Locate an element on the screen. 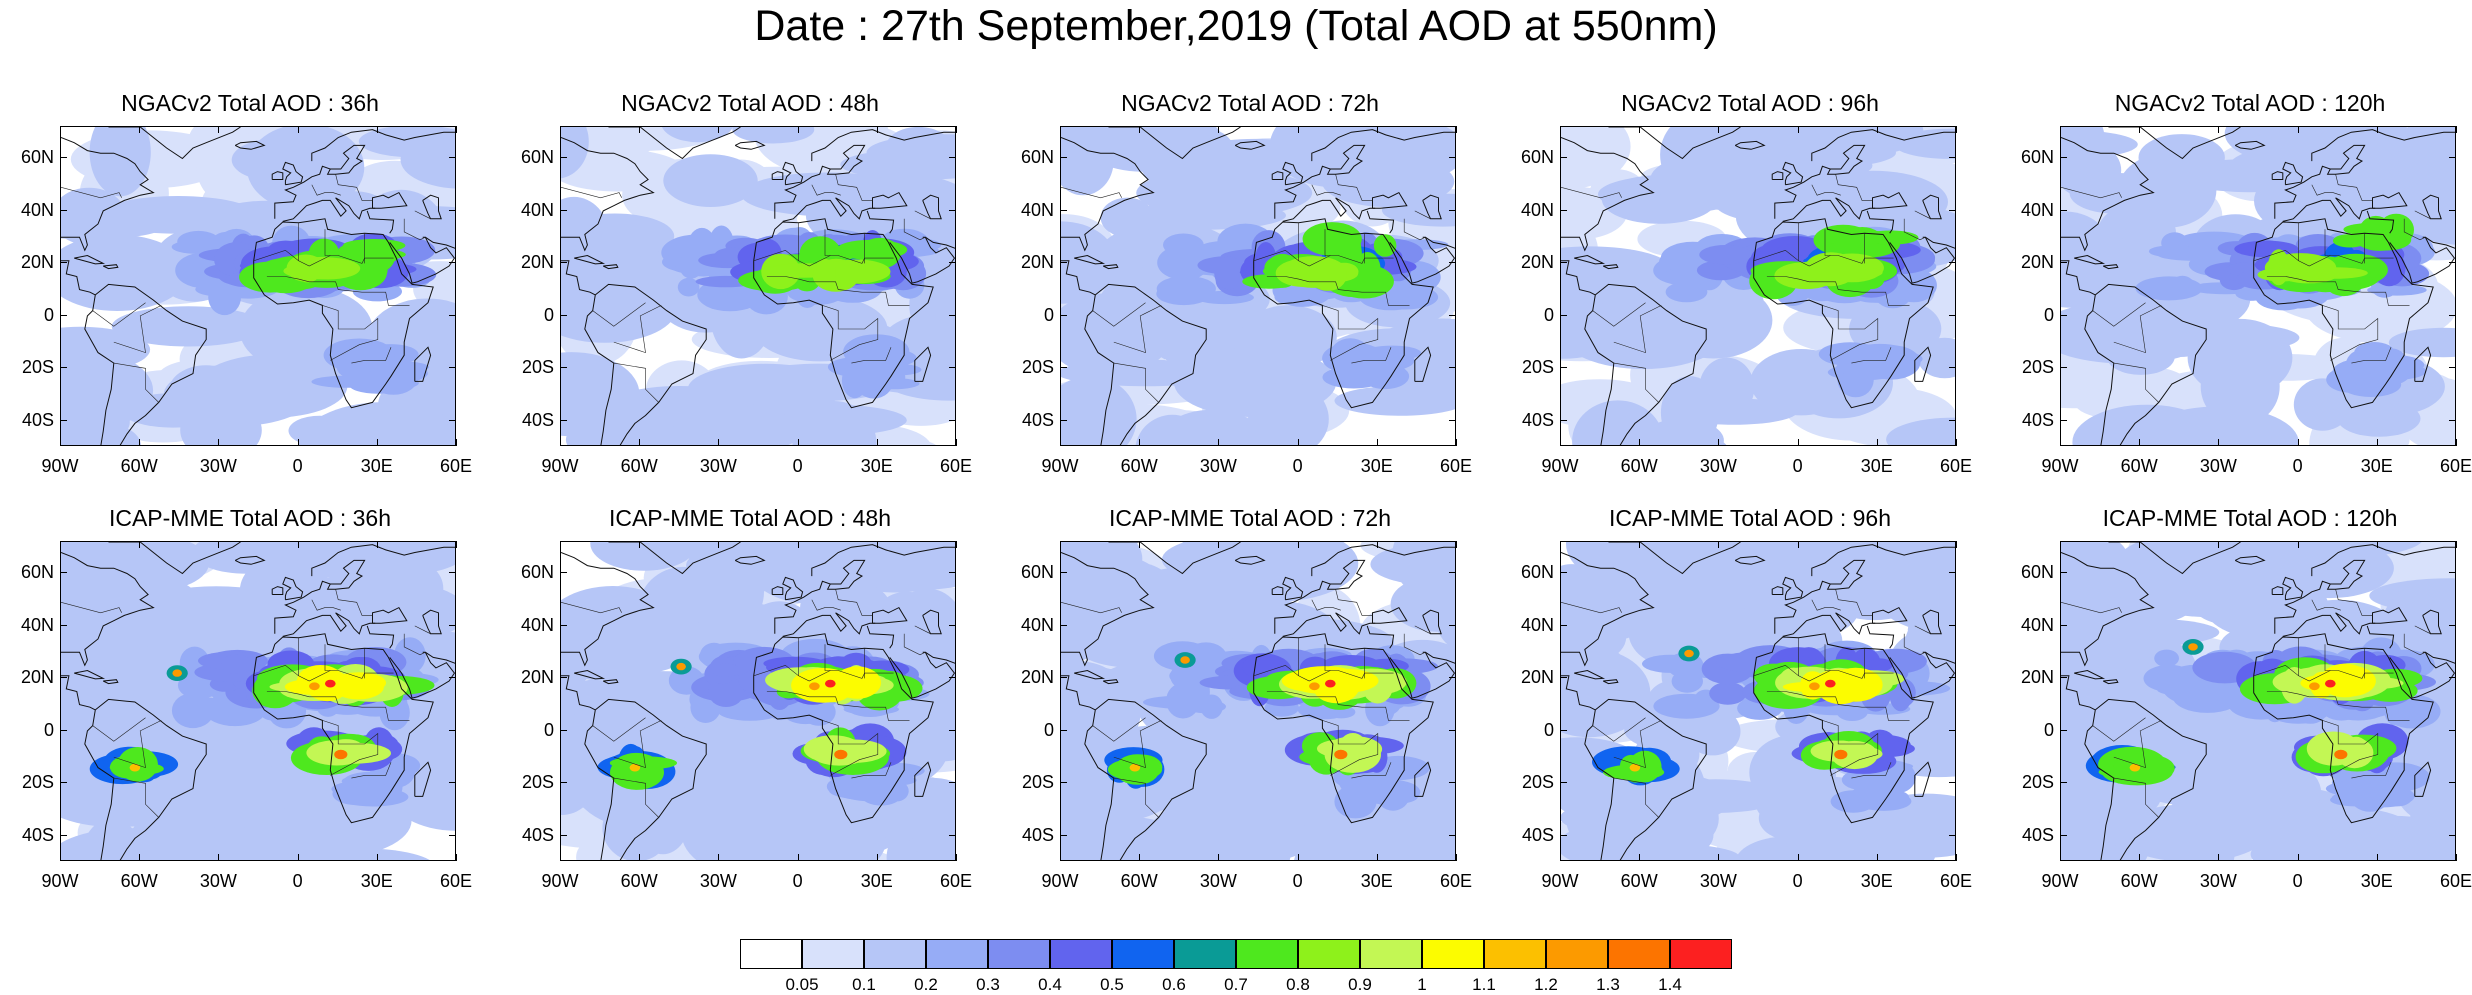 This screenshot has width=2472, height=995. lat-tick-label: 40N is located at coordinates (1537, 624).